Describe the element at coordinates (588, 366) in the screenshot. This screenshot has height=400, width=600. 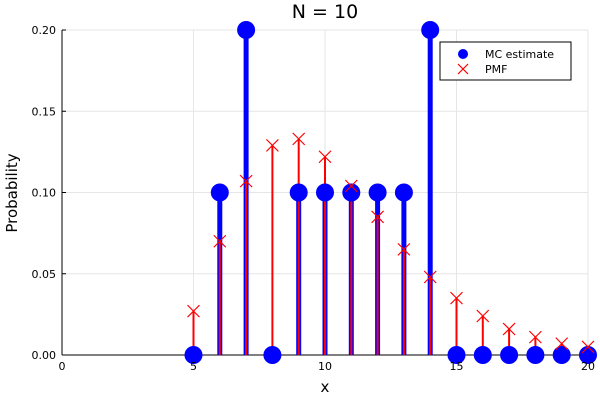
I see `x-tick-label-4: 20` at that location.